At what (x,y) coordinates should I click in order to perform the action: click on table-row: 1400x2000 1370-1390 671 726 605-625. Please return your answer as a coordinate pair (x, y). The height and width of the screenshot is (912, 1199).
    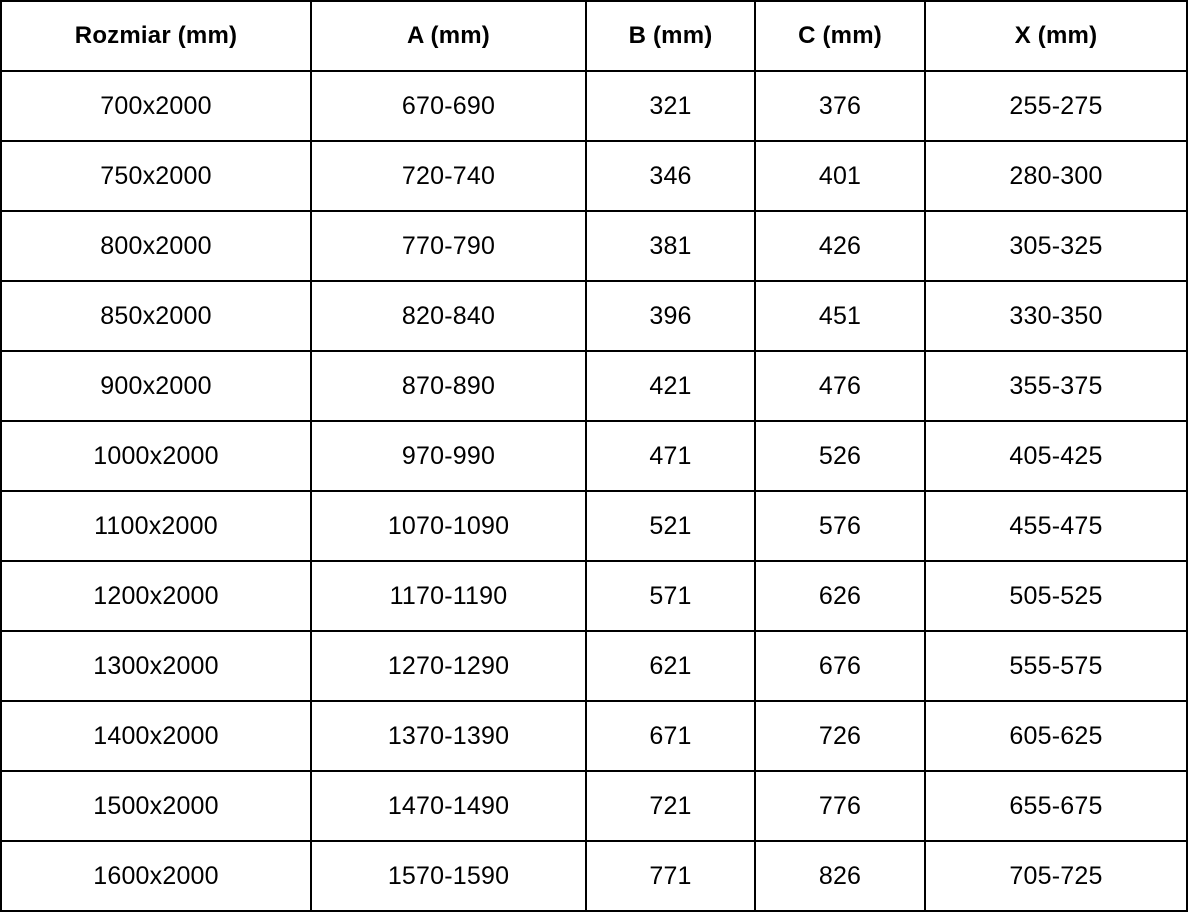
    Looking at the image, I should click on (594, 736).